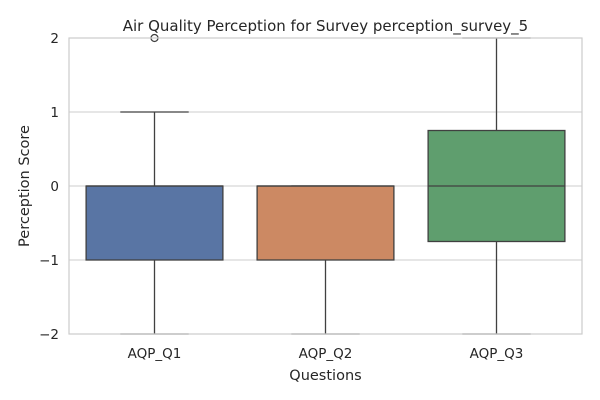 This screenshot has width=600, height=400. What do you see at coordinates (54, 113) in the screenshot?
I see `y-tick-label: 1` at bounding box center [54, 113].